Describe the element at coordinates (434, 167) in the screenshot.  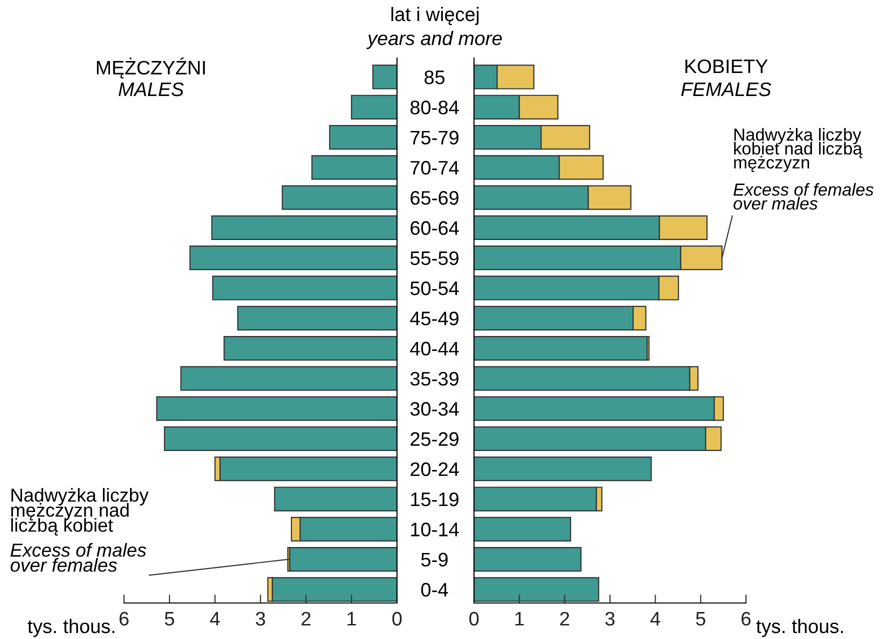
I see `y-tick-label: 70-74` at that location.